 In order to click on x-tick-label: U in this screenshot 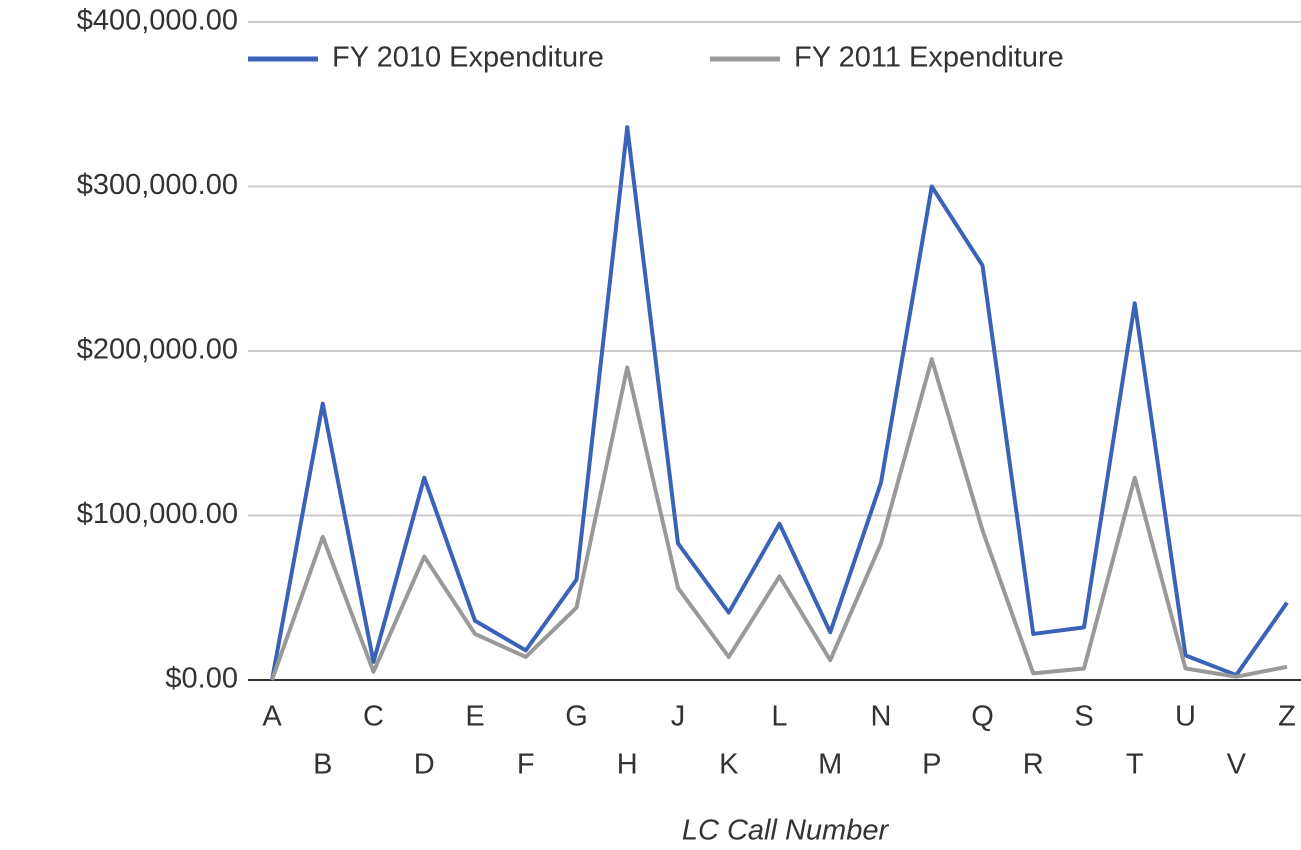, I will do `click(1185, 717)`.